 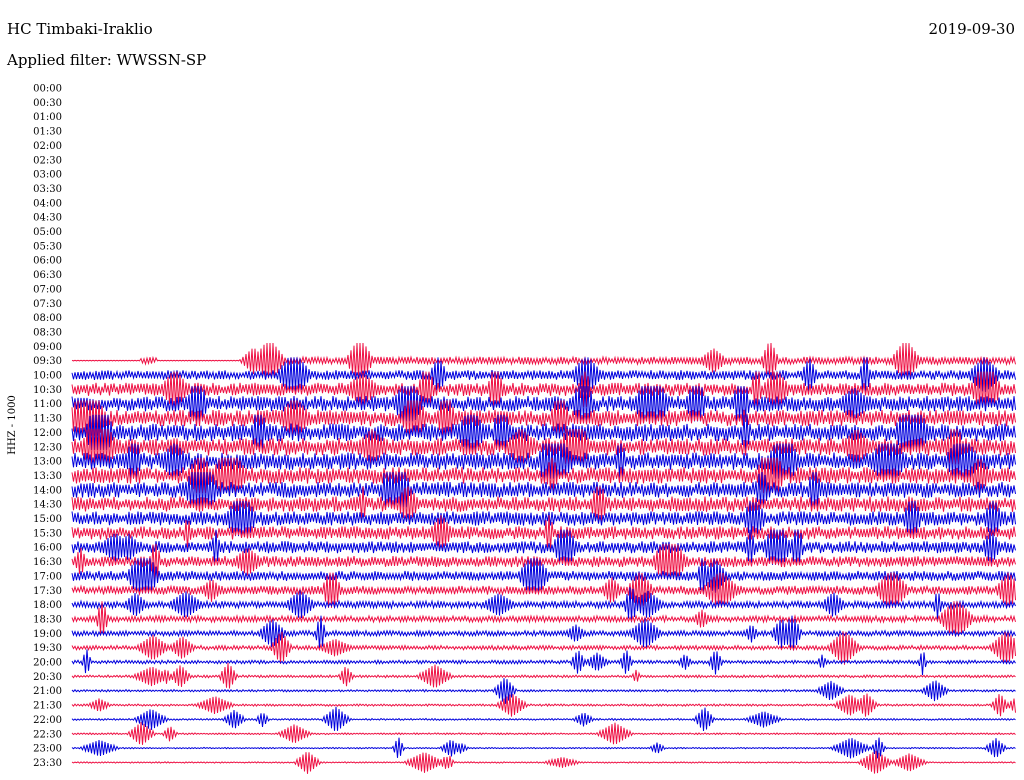 What do you see at coordinates (47, 390) in the screenshot?
I see `time-tick-label: 10:30` at bounding box center [47, 390].